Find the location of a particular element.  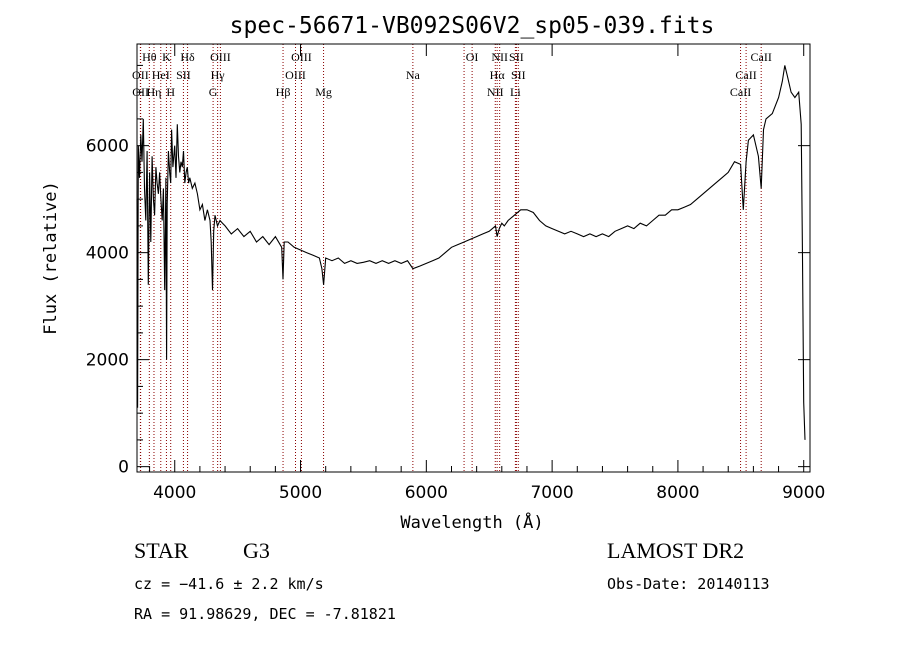

line-label: Mg is located at coordinates (323, 92).